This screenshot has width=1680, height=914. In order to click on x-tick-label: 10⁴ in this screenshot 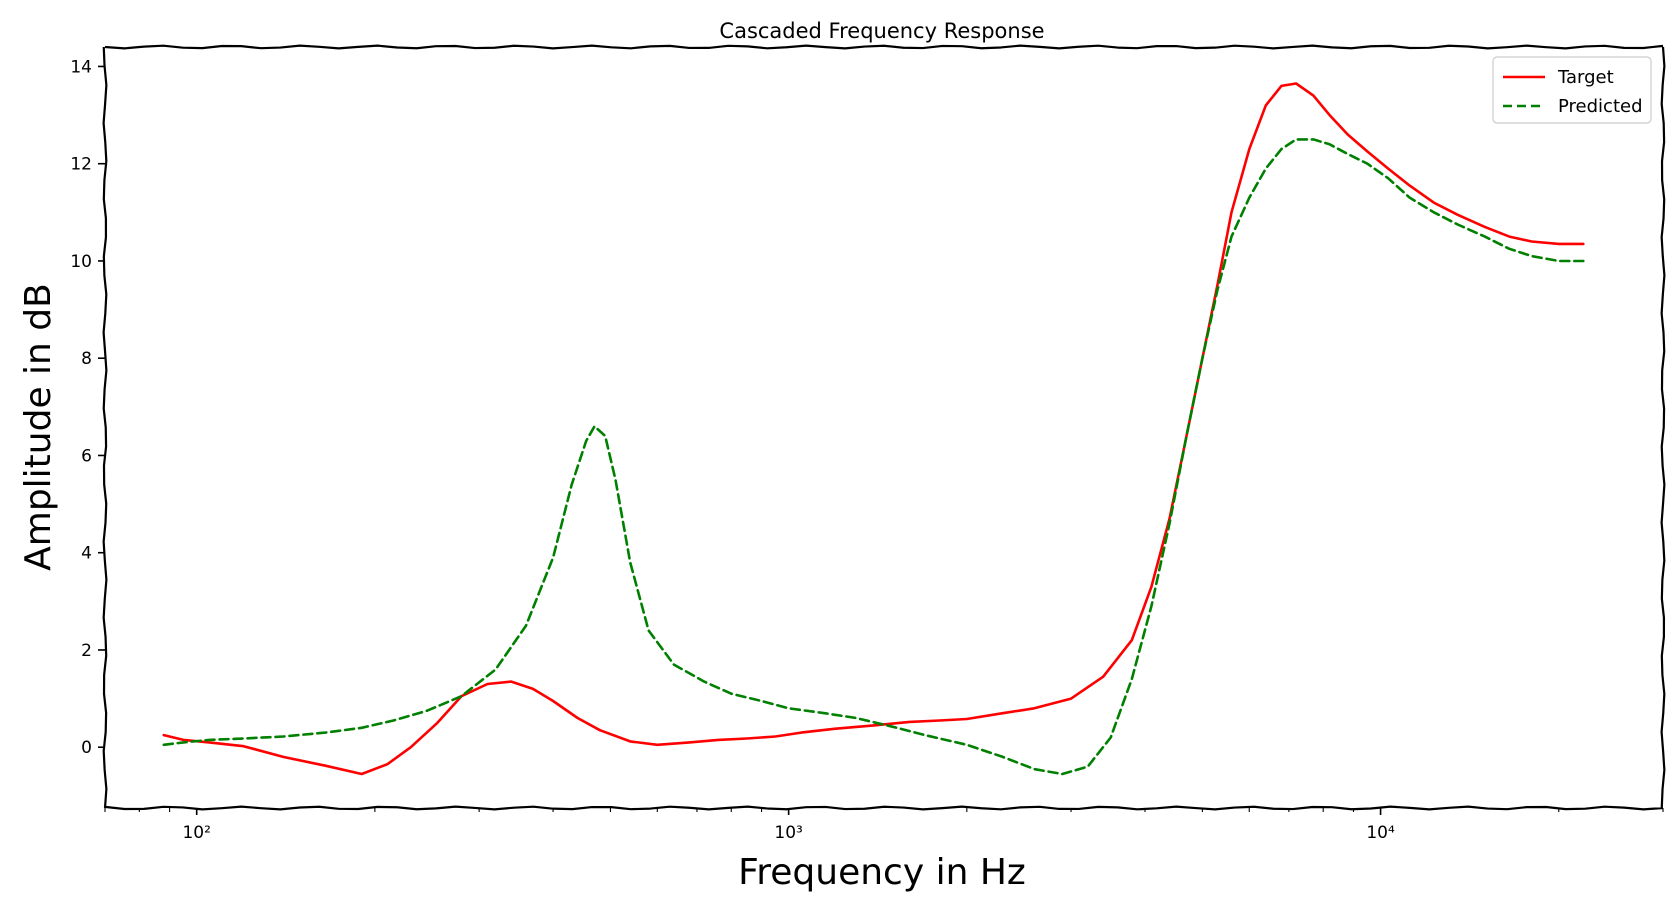, I will do `click(1380, 833)`.